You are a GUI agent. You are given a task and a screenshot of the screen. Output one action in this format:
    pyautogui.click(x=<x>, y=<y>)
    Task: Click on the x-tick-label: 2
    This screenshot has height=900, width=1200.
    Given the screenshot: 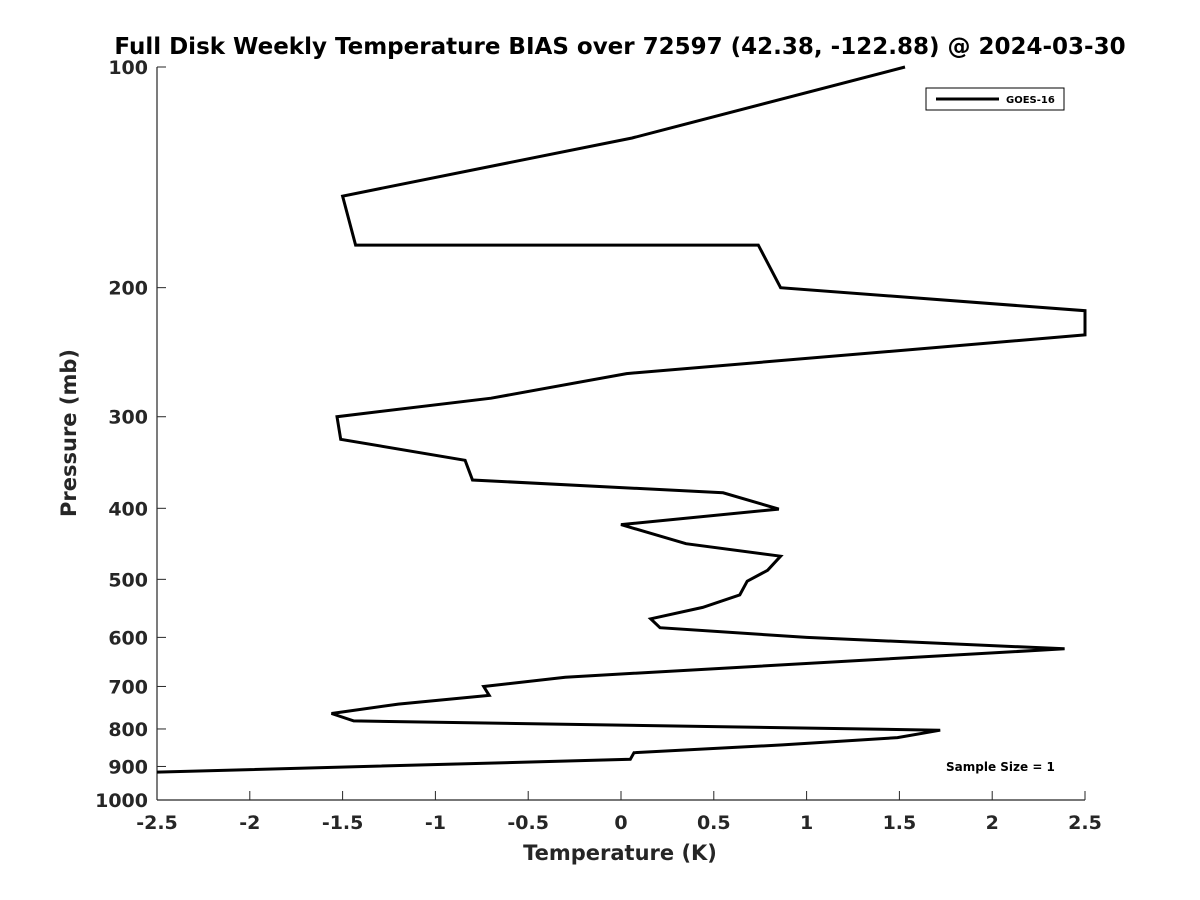 What is the action you would take?
    pyautogui.click(x=992, y=823)
    